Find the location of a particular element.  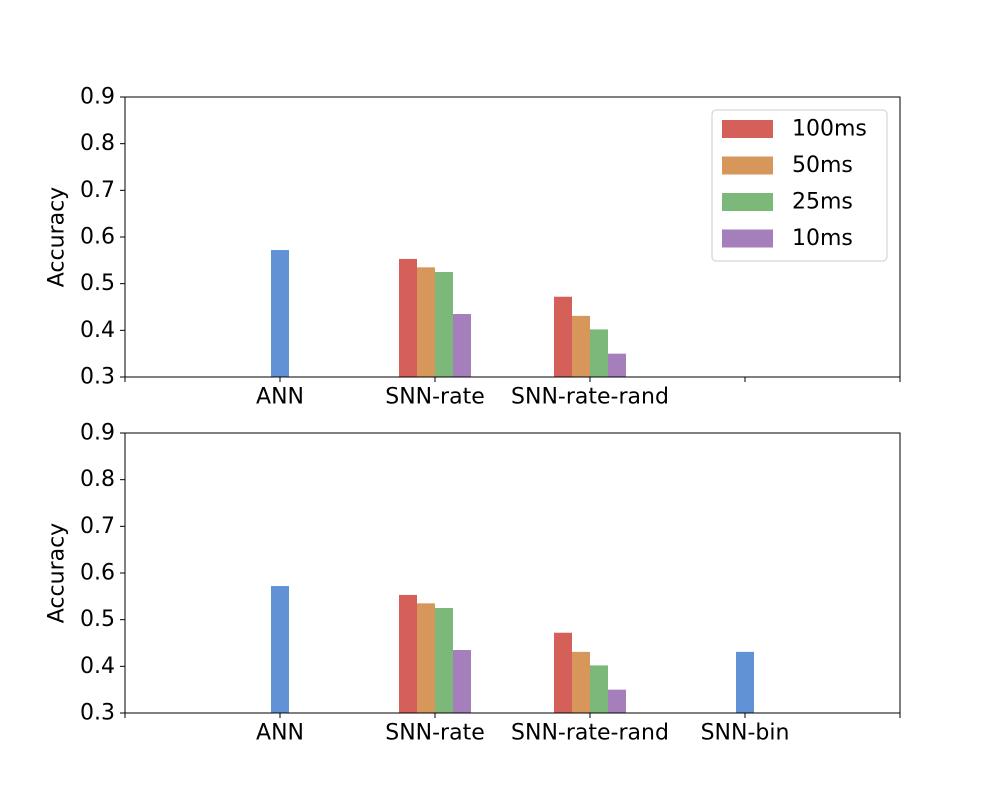

legend-swatch-25ms is located at coordinates (747, 202).